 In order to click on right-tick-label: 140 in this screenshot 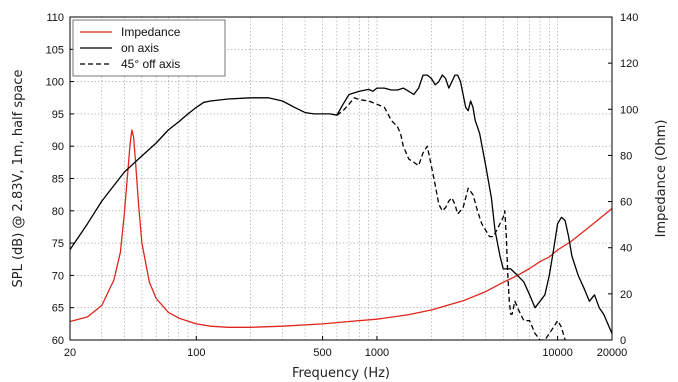, I will do `click(629, 18)`.